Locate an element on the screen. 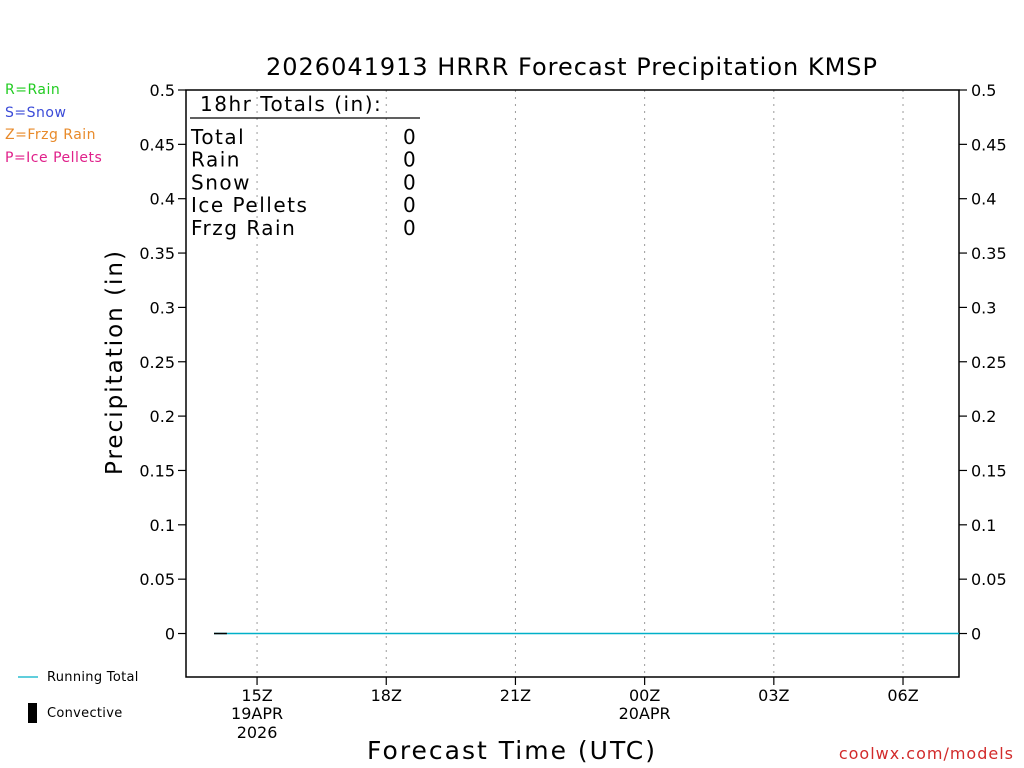 This screenshot has height=768, width=1024. y-axis-label: Precipitation (in) is located at coordinates (115, 362).